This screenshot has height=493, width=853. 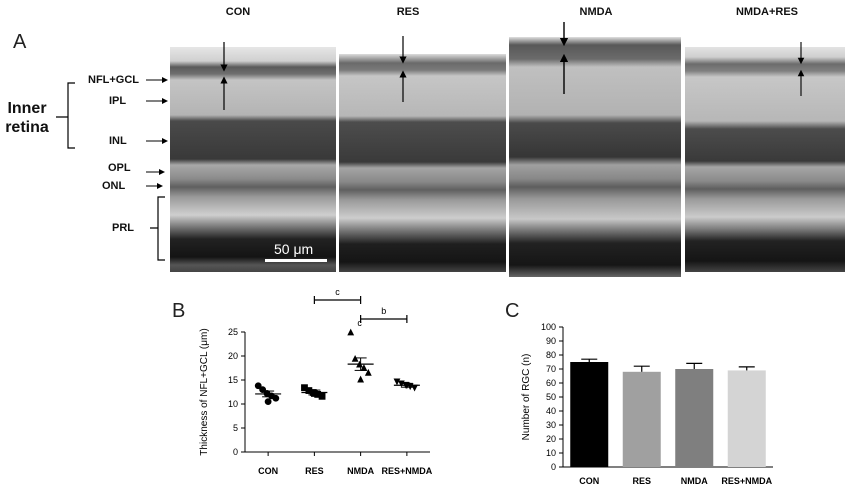 What do you see at coordinates (114, 186) in the screenshot?
I see `layer-label-onl: ONL` at bounding box center [114, 186].